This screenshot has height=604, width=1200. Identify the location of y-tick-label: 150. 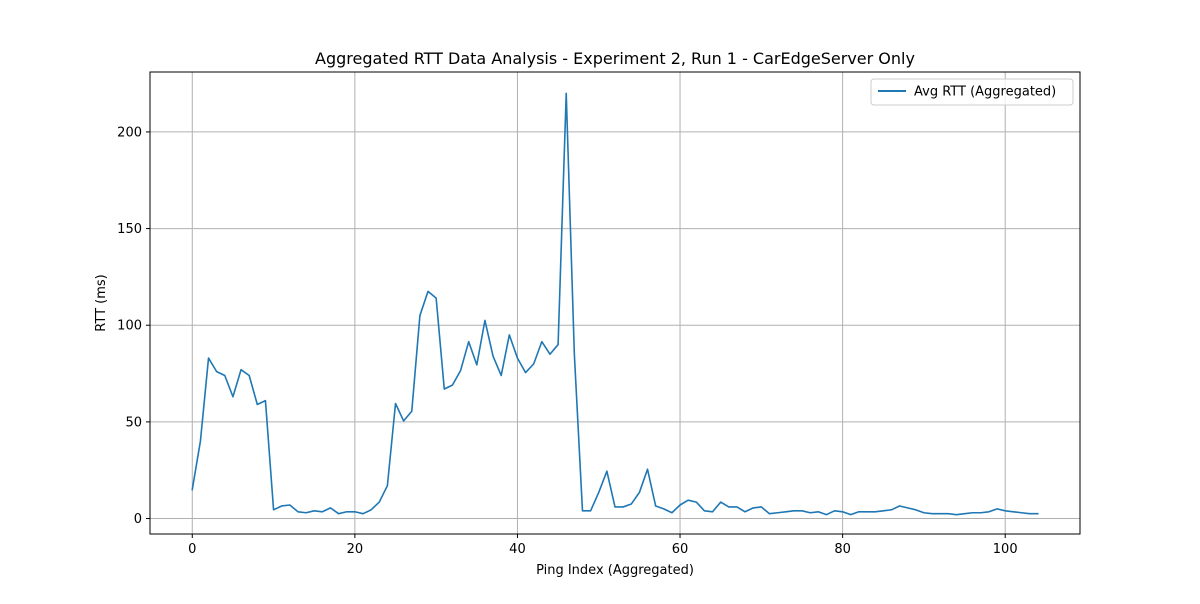
(129, 229).